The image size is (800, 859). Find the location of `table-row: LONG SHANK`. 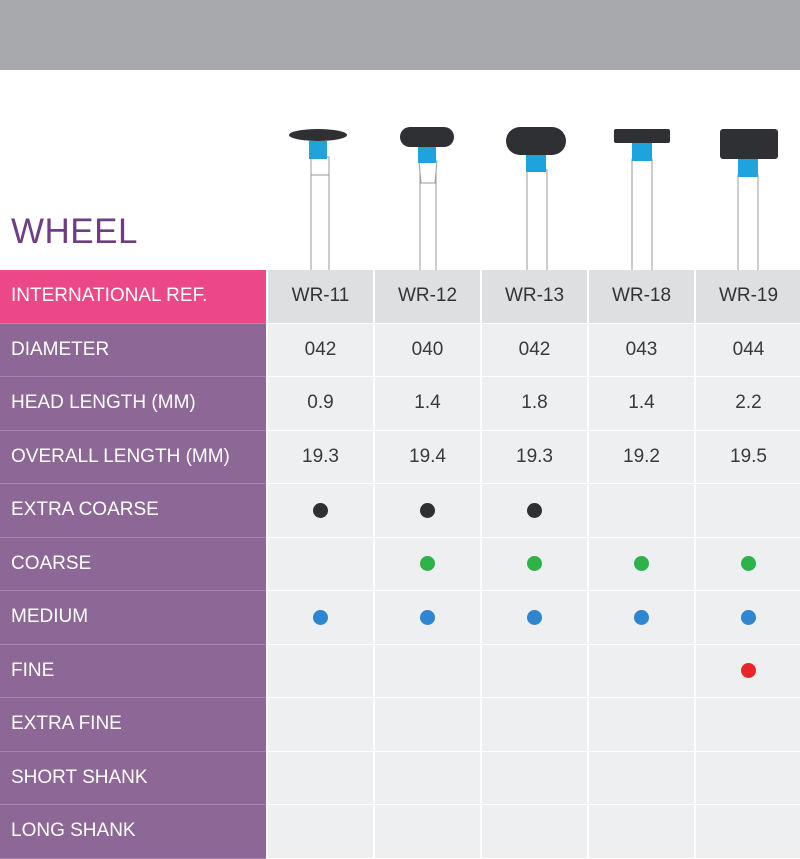

table-row: LONG SHANK is located at coordinates (400, 832).